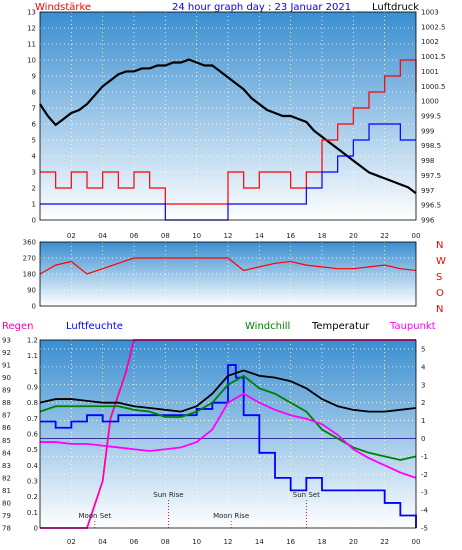 The width and height of the screenshot is (462, 550). I want to click on rain-tick-label: 0.9, so click(32, 388).